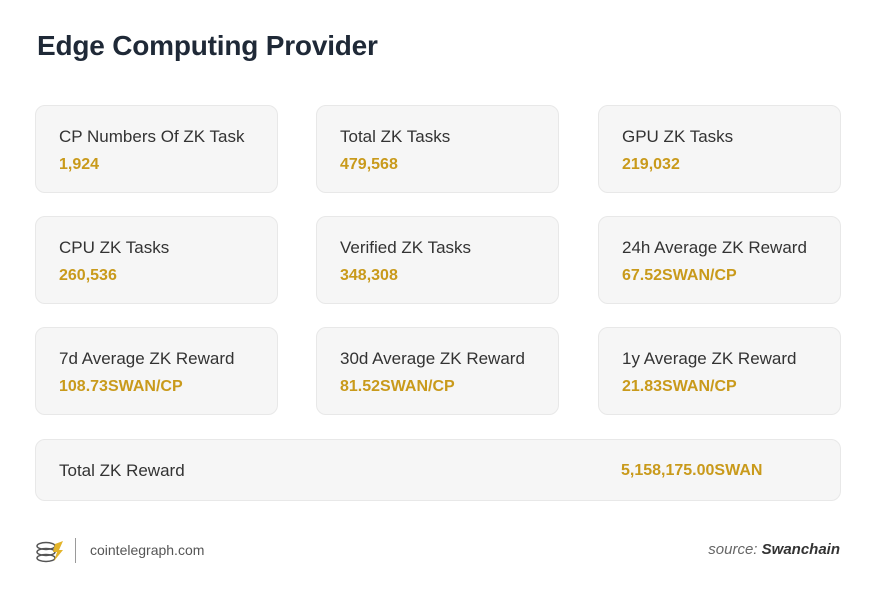  I want to click on stat-label: 24h Average ZK Reward, so click(714, 247).